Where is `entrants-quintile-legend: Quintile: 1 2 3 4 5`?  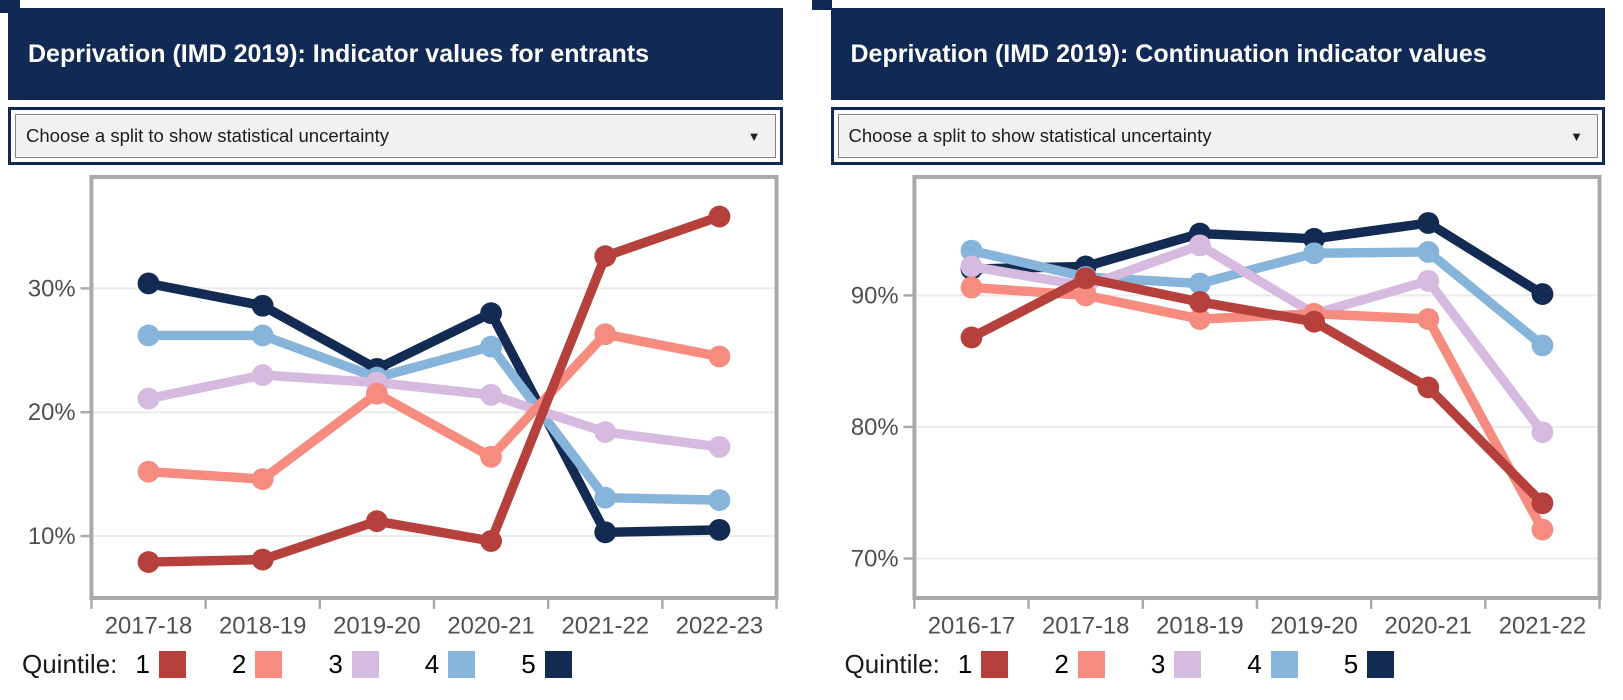 entrants-quintile-legend: Quintile: 1 2 3 4 5 is located at coordinates (395, 665).